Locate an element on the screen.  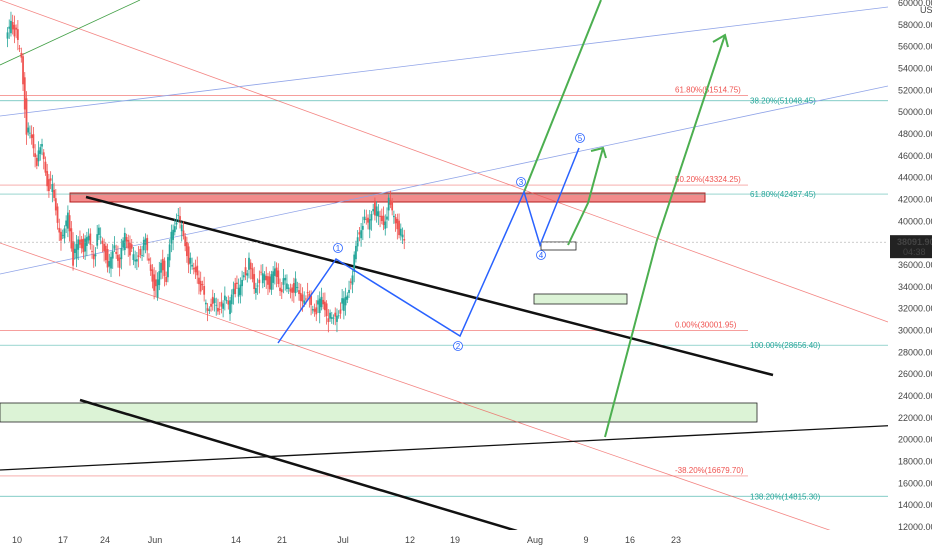
time-axis-tick: Aug is located at coordinates (535, 540).